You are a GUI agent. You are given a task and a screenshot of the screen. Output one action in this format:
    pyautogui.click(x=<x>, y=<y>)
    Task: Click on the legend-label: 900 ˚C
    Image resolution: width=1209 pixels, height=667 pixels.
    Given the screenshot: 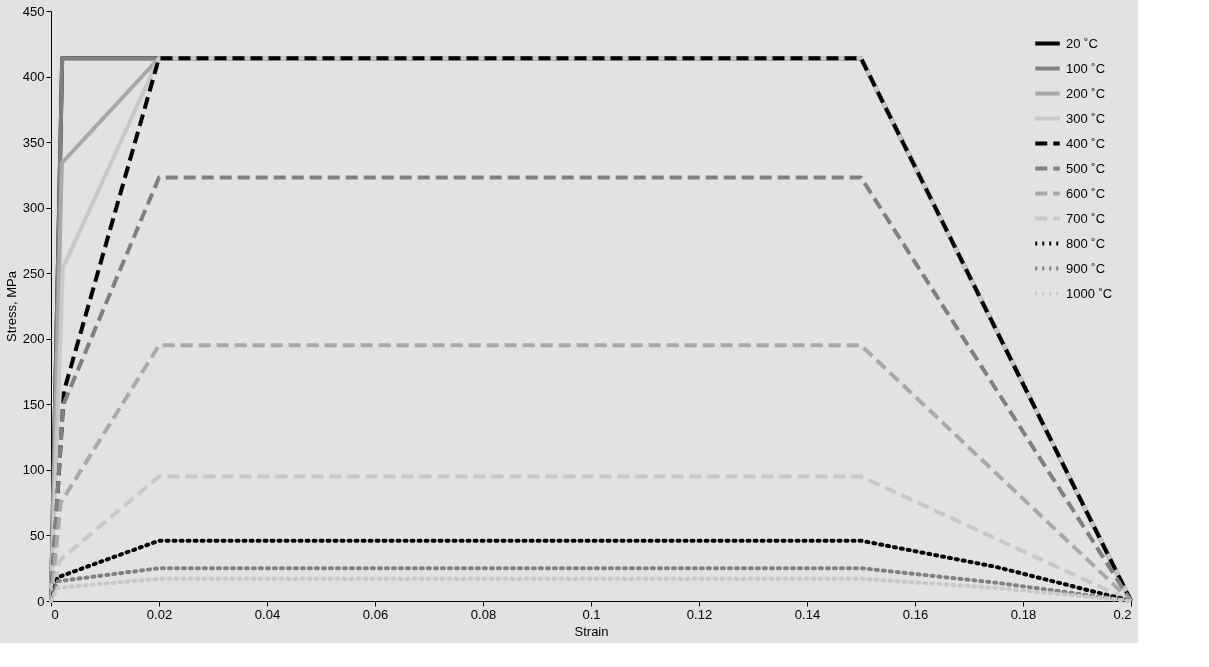 What is the action you would take?
    pyautogui.click(x=1086, y=268)
    